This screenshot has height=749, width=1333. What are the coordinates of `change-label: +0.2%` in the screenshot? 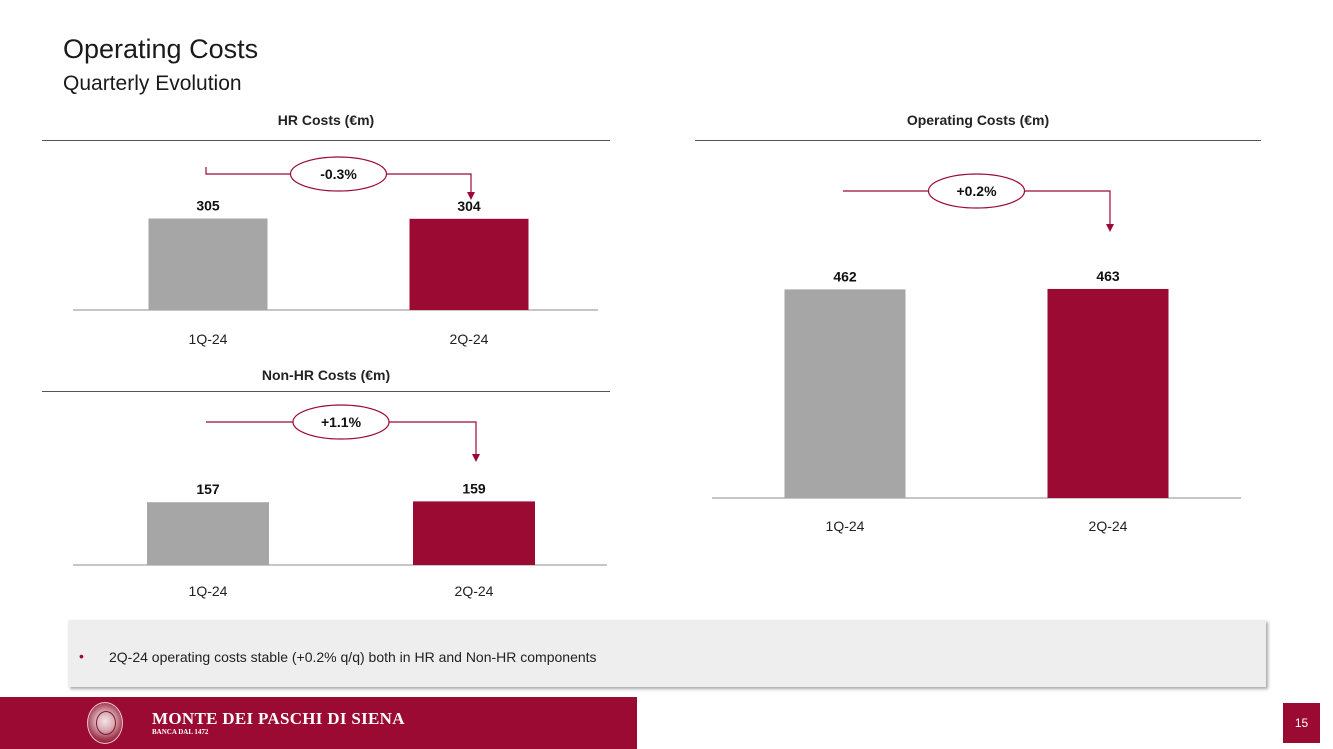 It's located at (976, 191).